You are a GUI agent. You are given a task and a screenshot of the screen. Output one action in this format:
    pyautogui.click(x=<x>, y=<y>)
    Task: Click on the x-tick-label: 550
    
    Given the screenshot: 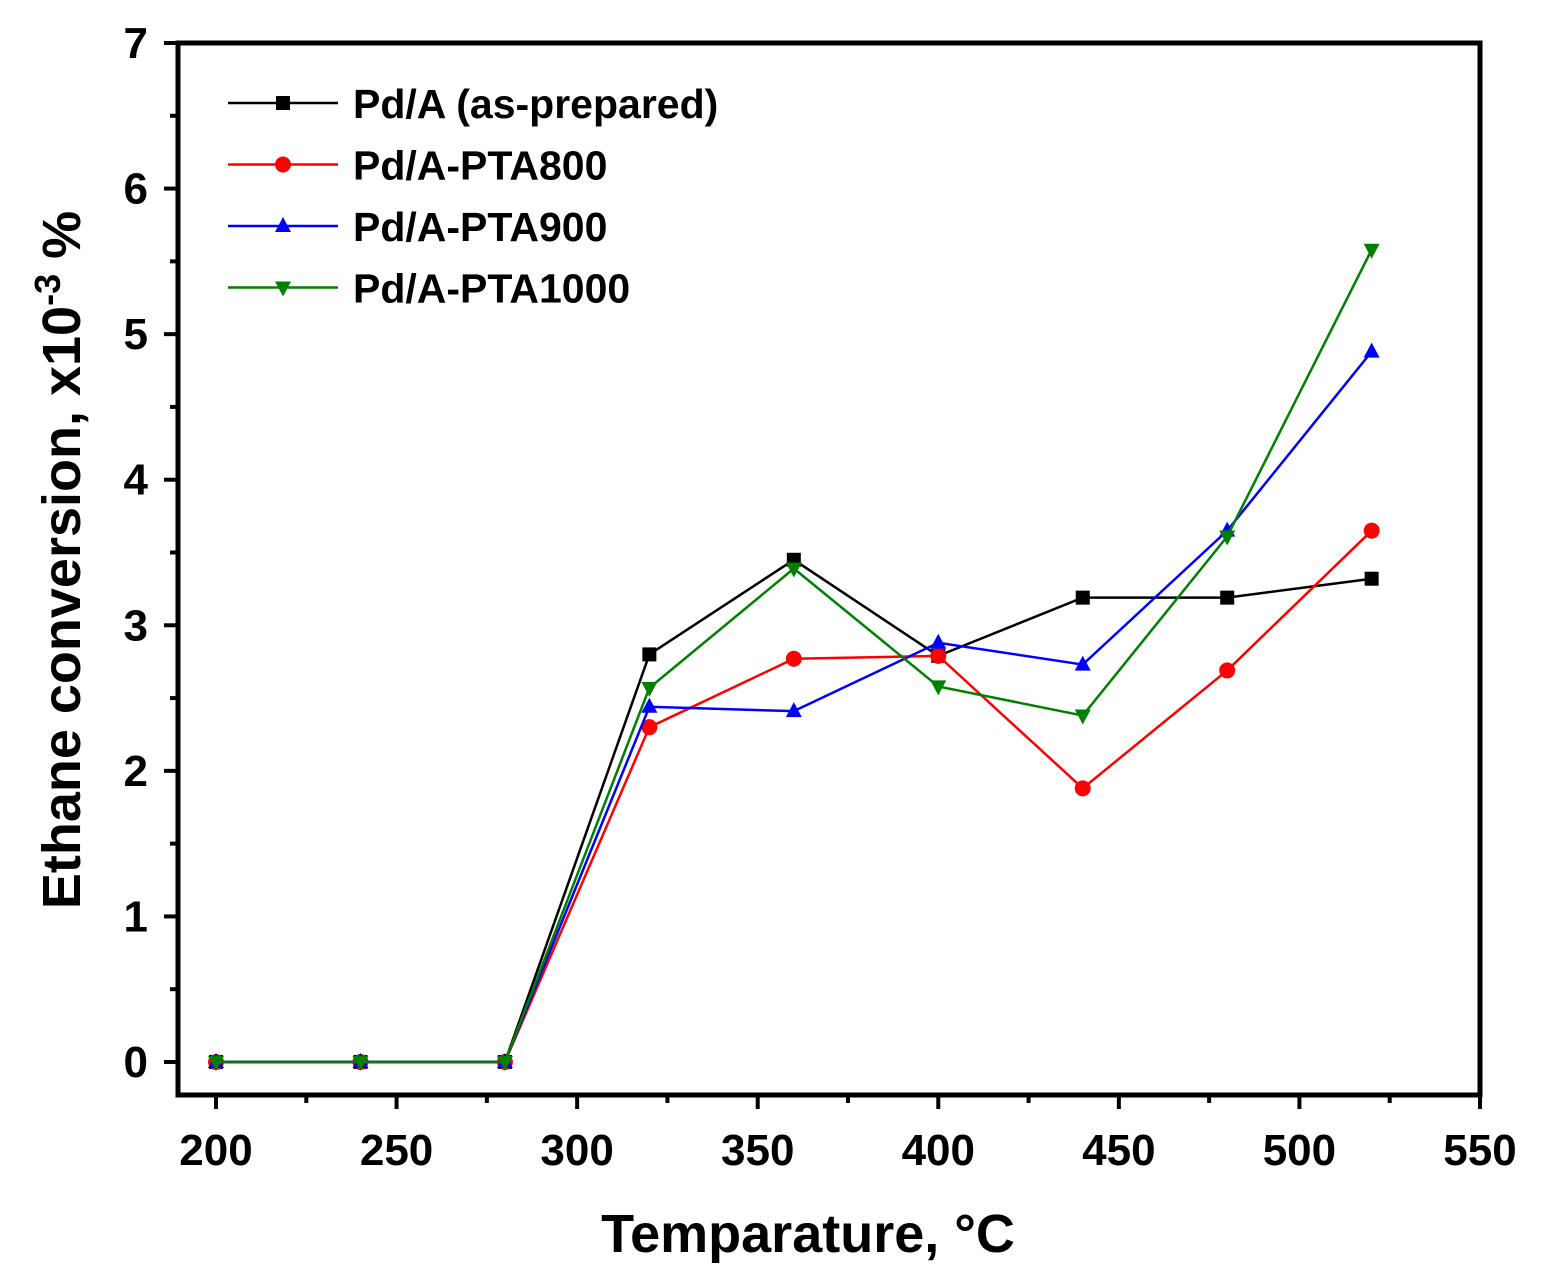 What is the action you would take?
    pyautogui.click(x=1479, y=1150)
    